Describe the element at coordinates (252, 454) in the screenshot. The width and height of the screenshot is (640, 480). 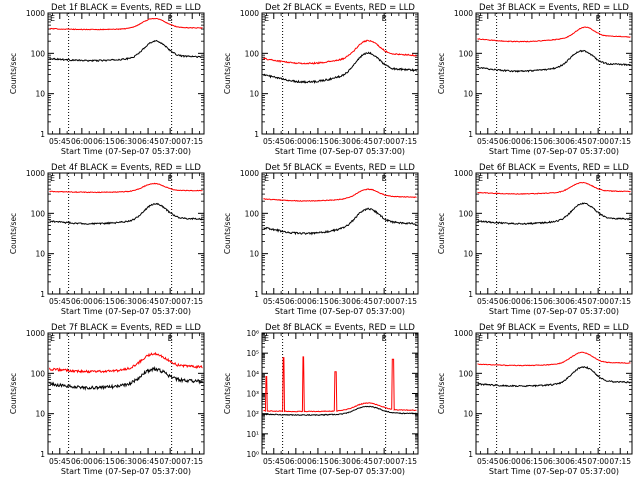
I see `y-tick-label: 10⁰` at that location.